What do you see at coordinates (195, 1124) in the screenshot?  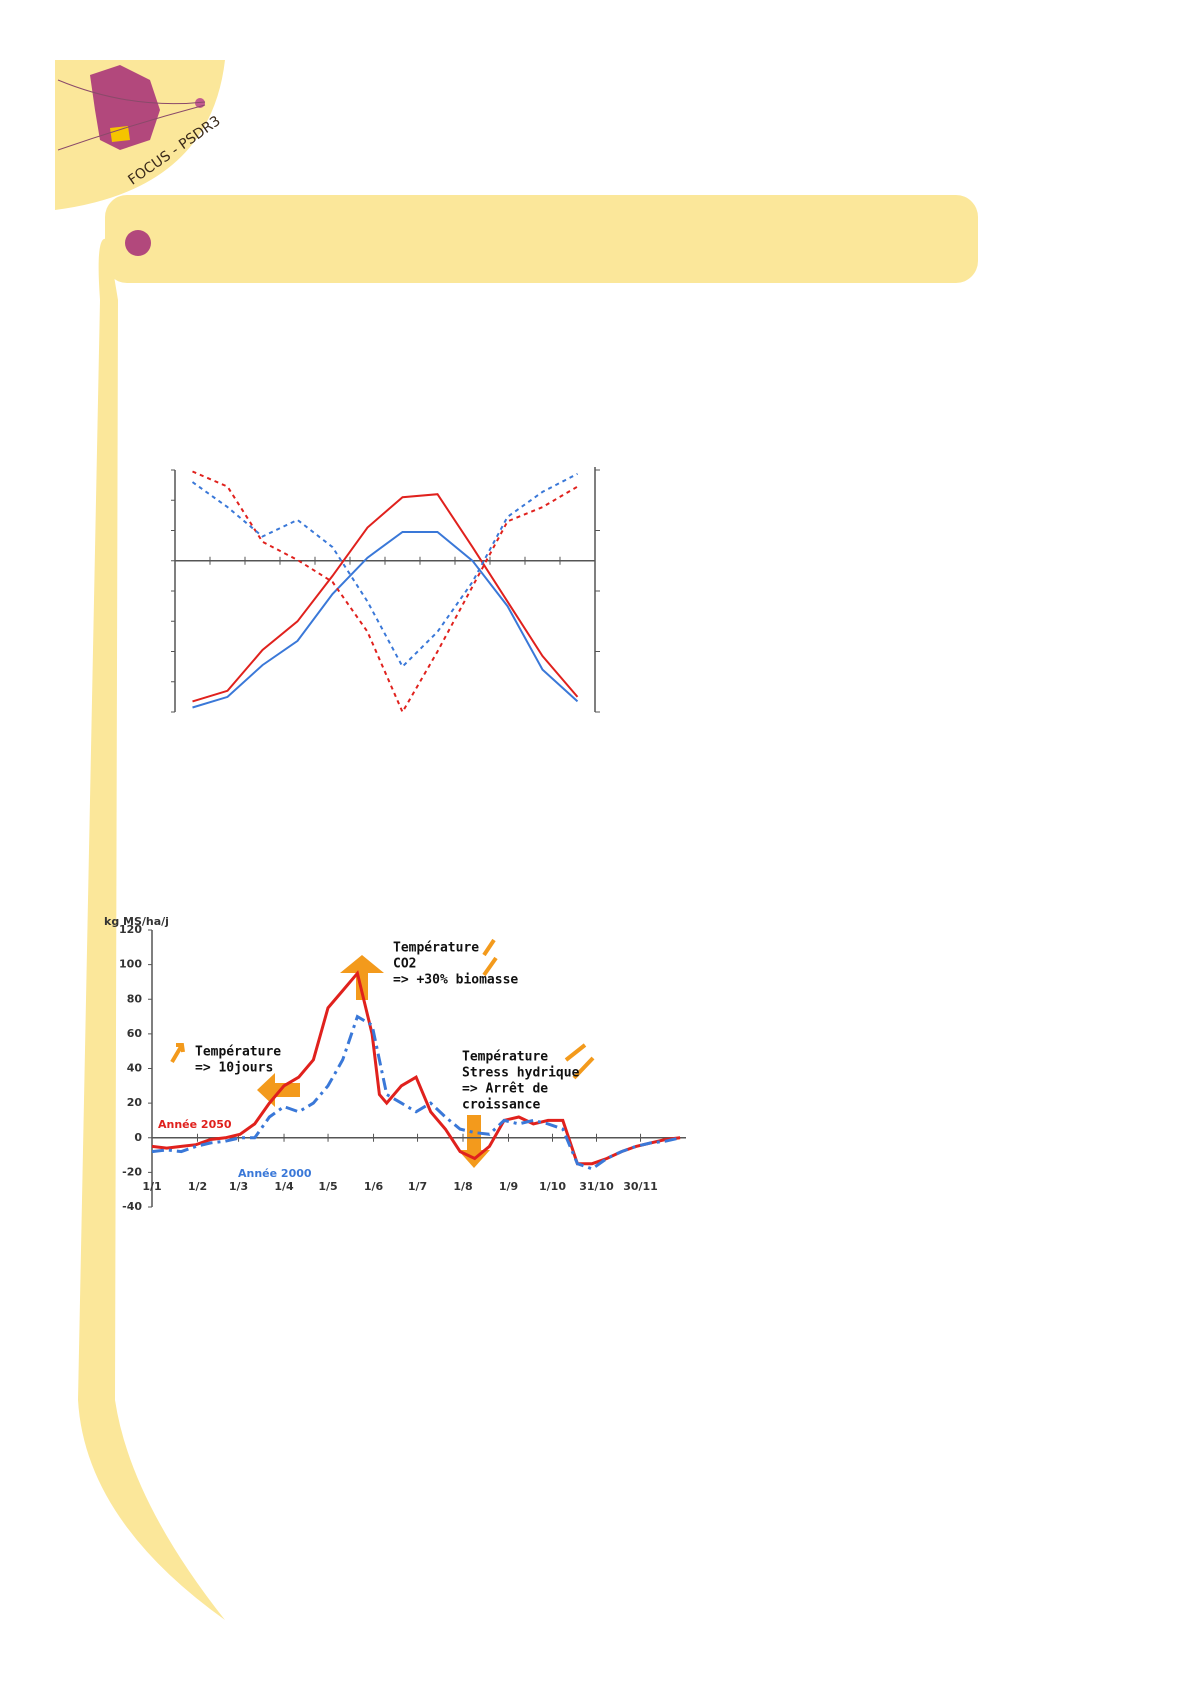 I see `legend-label: Année 2050` at bounding box center [195, 1124].